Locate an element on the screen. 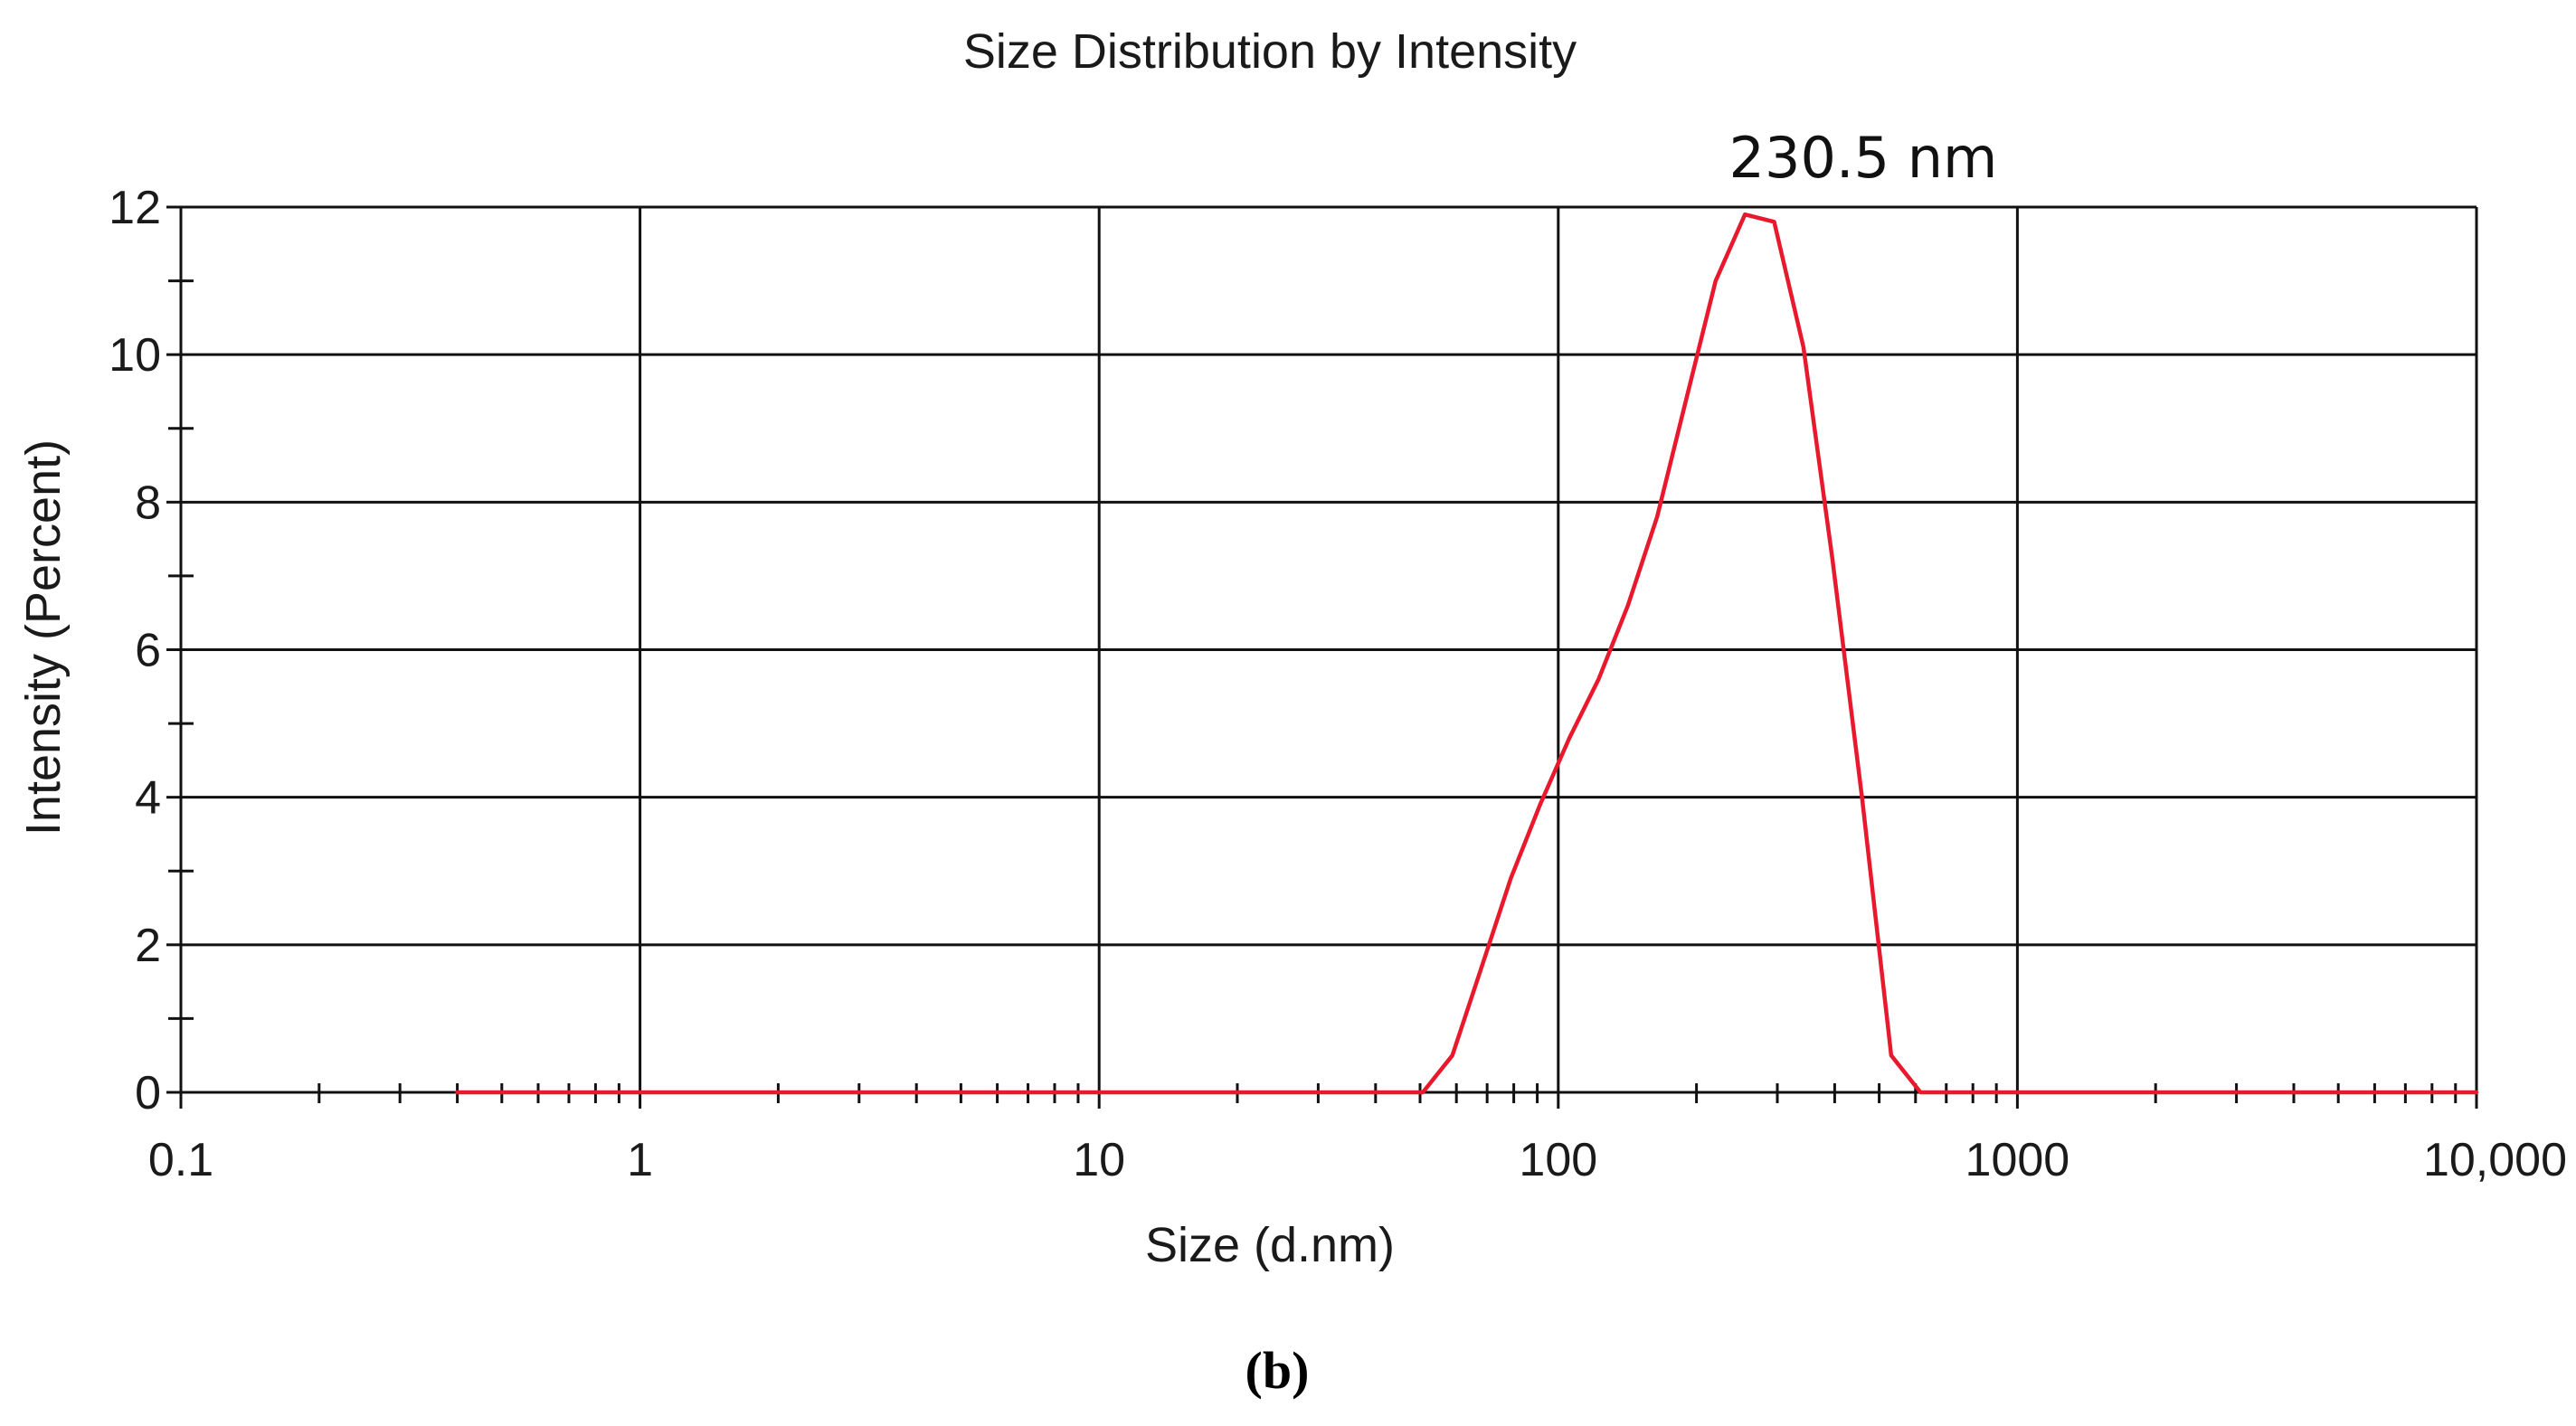 The image size is (2576, 1426). y-tick-labels: 0 2 4 6 8 10 12 is located at coordinates (135, 650).